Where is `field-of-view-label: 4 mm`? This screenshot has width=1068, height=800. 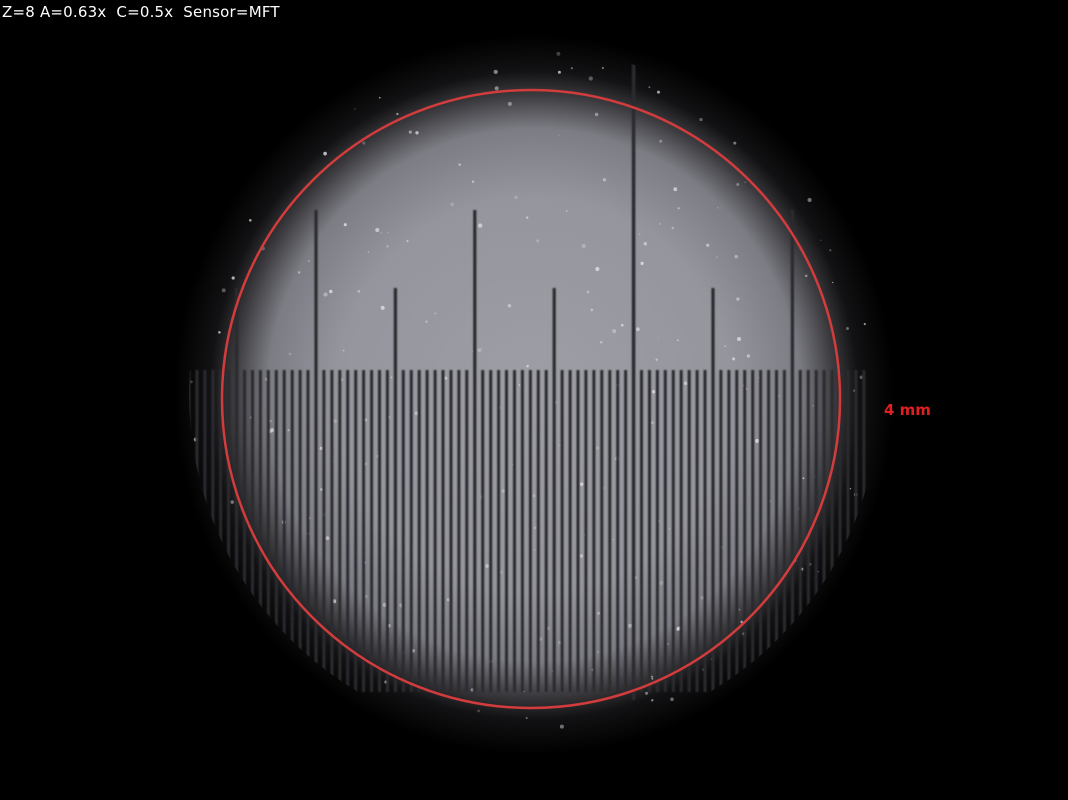
field-of-view-label: 4 mm is located at coordinates (907, 410).